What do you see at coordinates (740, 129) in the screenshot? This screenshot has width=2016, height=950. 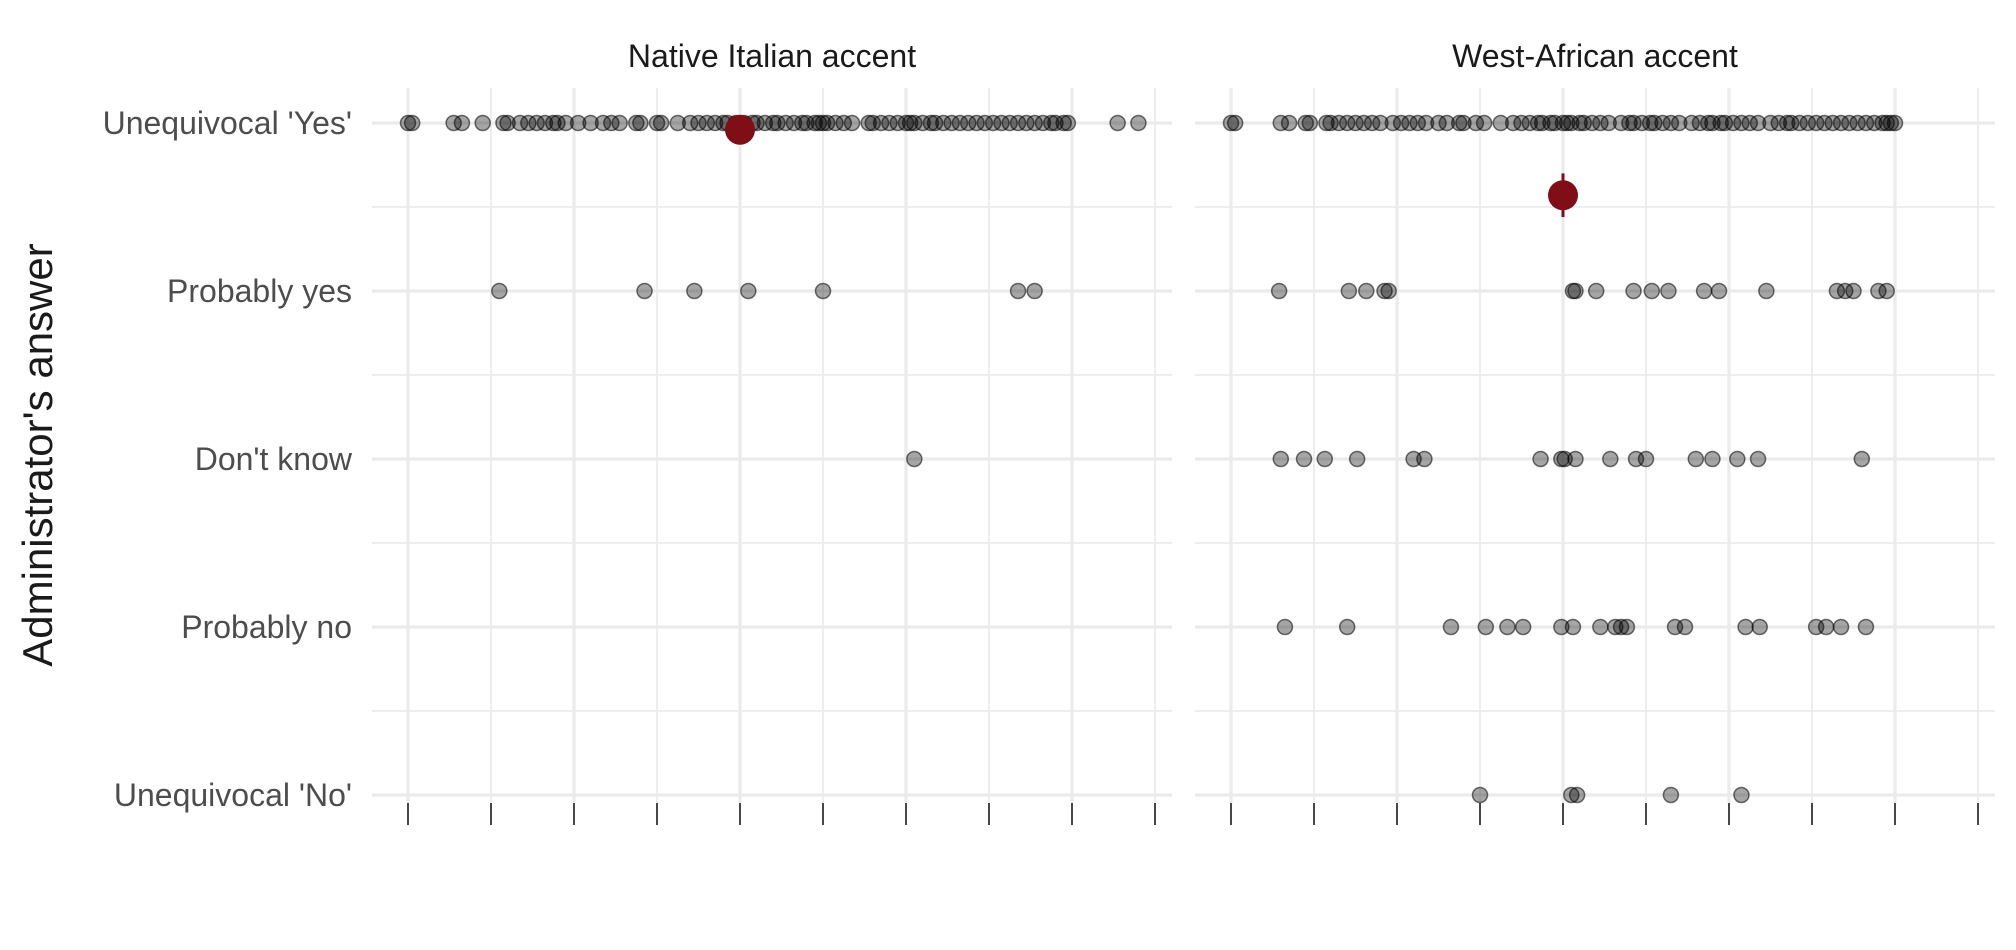 I see `mean-point` at bounding box center [740, 129].